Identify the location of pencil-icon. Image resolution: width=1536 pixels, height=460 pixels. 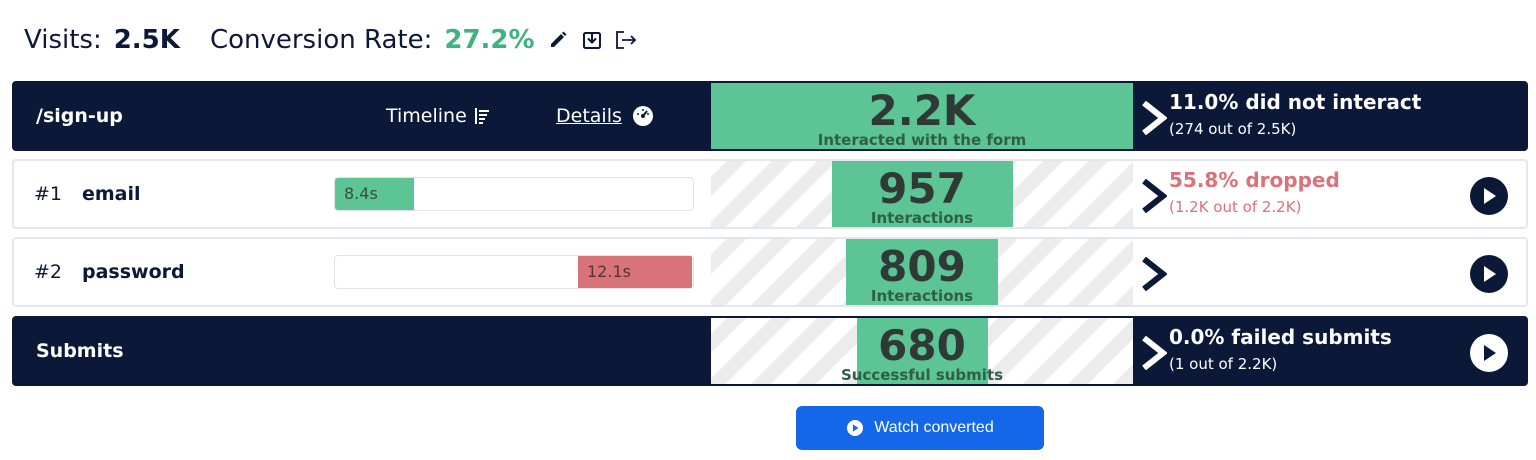
(558, 40).